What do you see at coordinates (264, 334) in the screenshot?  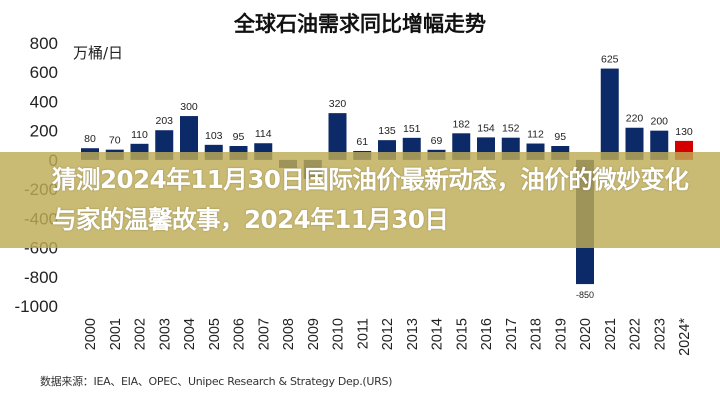 I see `x-tick-label: 2007` at bounding box center [264, 334].